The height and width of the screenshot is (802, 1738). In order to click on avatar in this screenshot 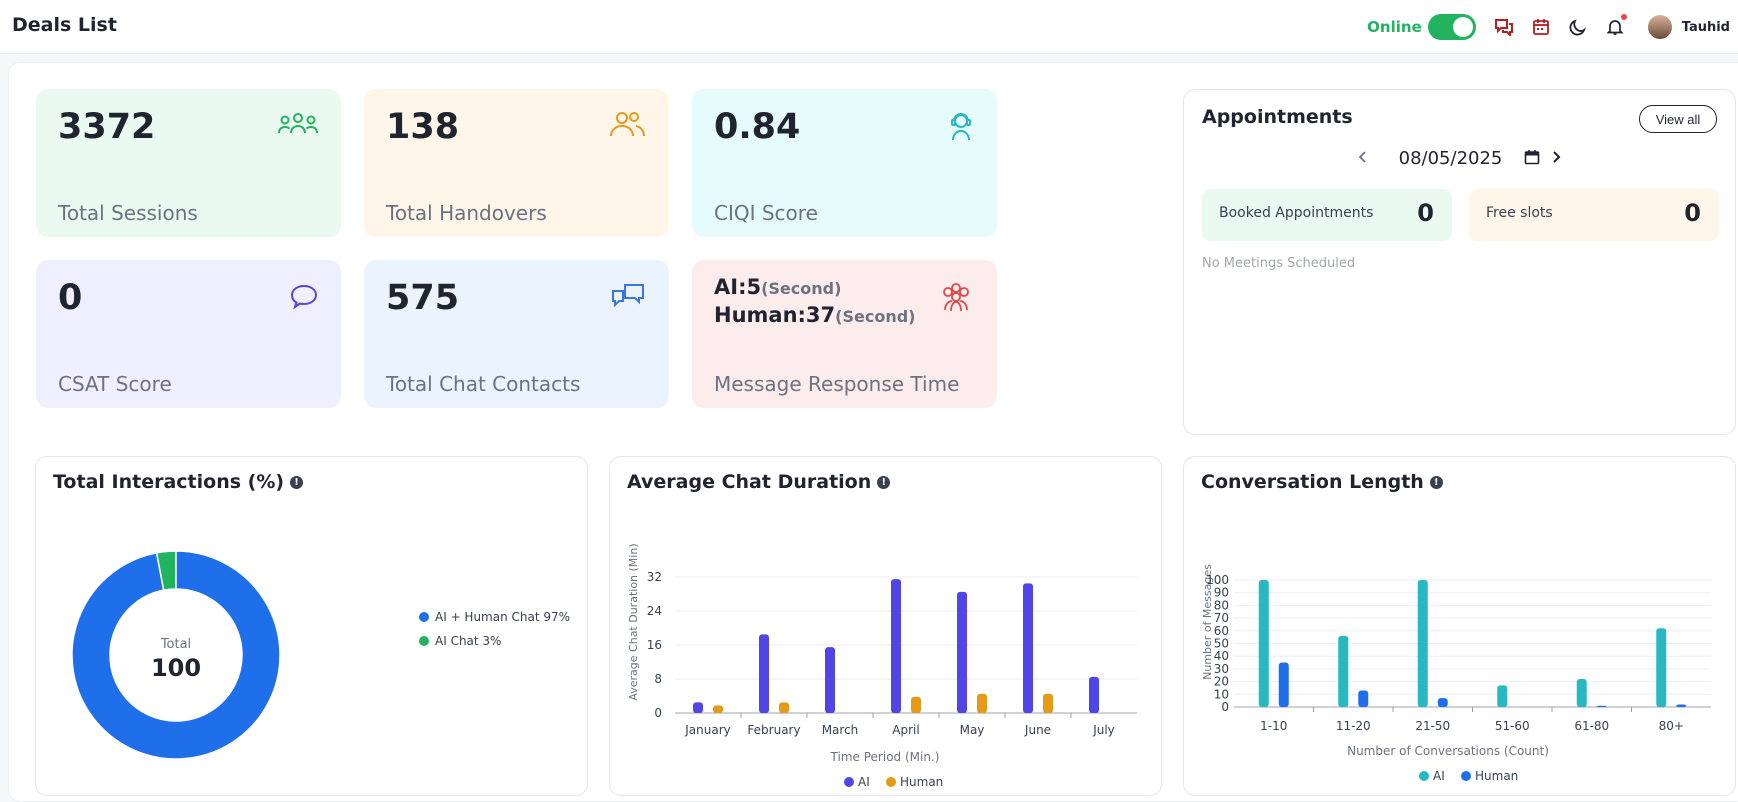, I will do `click(1659, 27)`.